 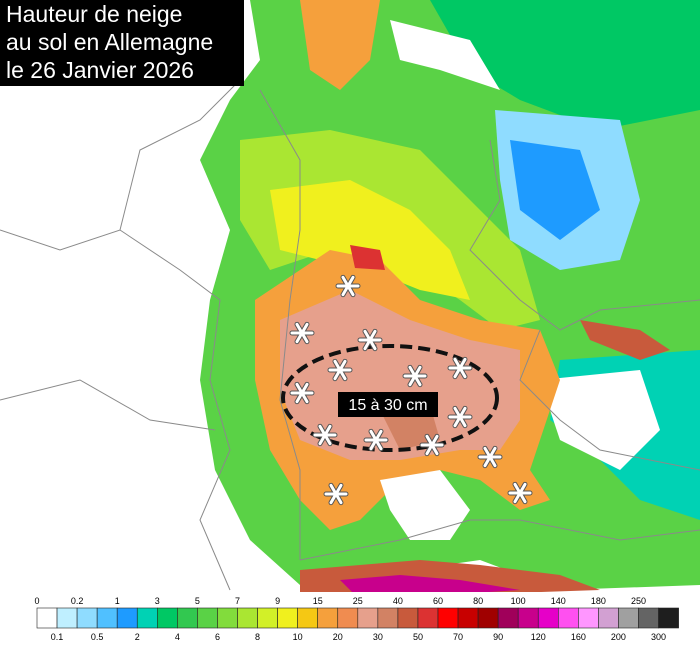 I want to click on legend-label: 8, so click(x=257, y=637).